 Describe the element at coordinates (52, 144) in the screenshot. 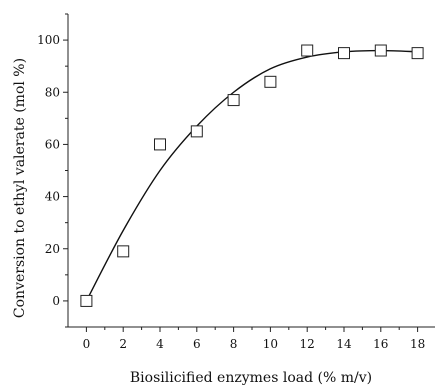

I see `y-tick-label: 60` at that location.